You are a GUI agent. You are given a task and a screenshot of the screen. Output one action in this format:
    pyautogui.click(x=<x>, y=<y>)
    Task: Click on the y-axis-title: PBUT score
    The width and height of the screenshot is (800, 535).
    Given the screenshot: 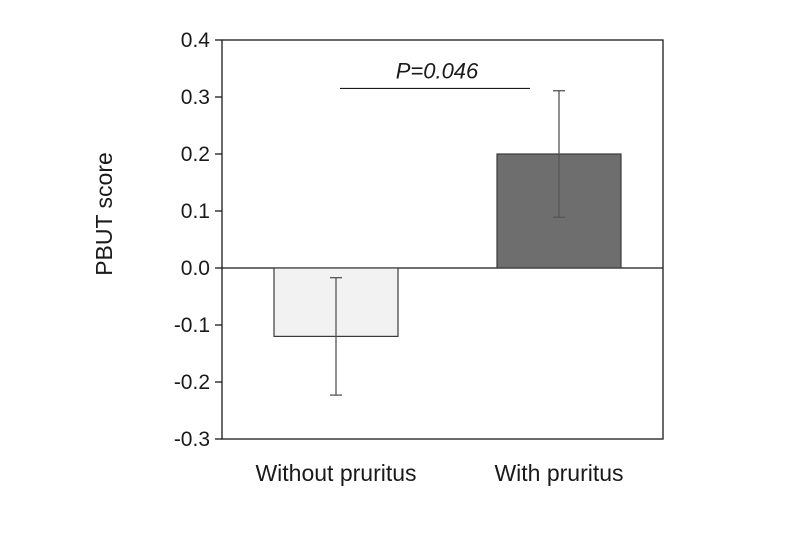 What is the action you would take?
    pyautogui.click(x=104, y=214)
    